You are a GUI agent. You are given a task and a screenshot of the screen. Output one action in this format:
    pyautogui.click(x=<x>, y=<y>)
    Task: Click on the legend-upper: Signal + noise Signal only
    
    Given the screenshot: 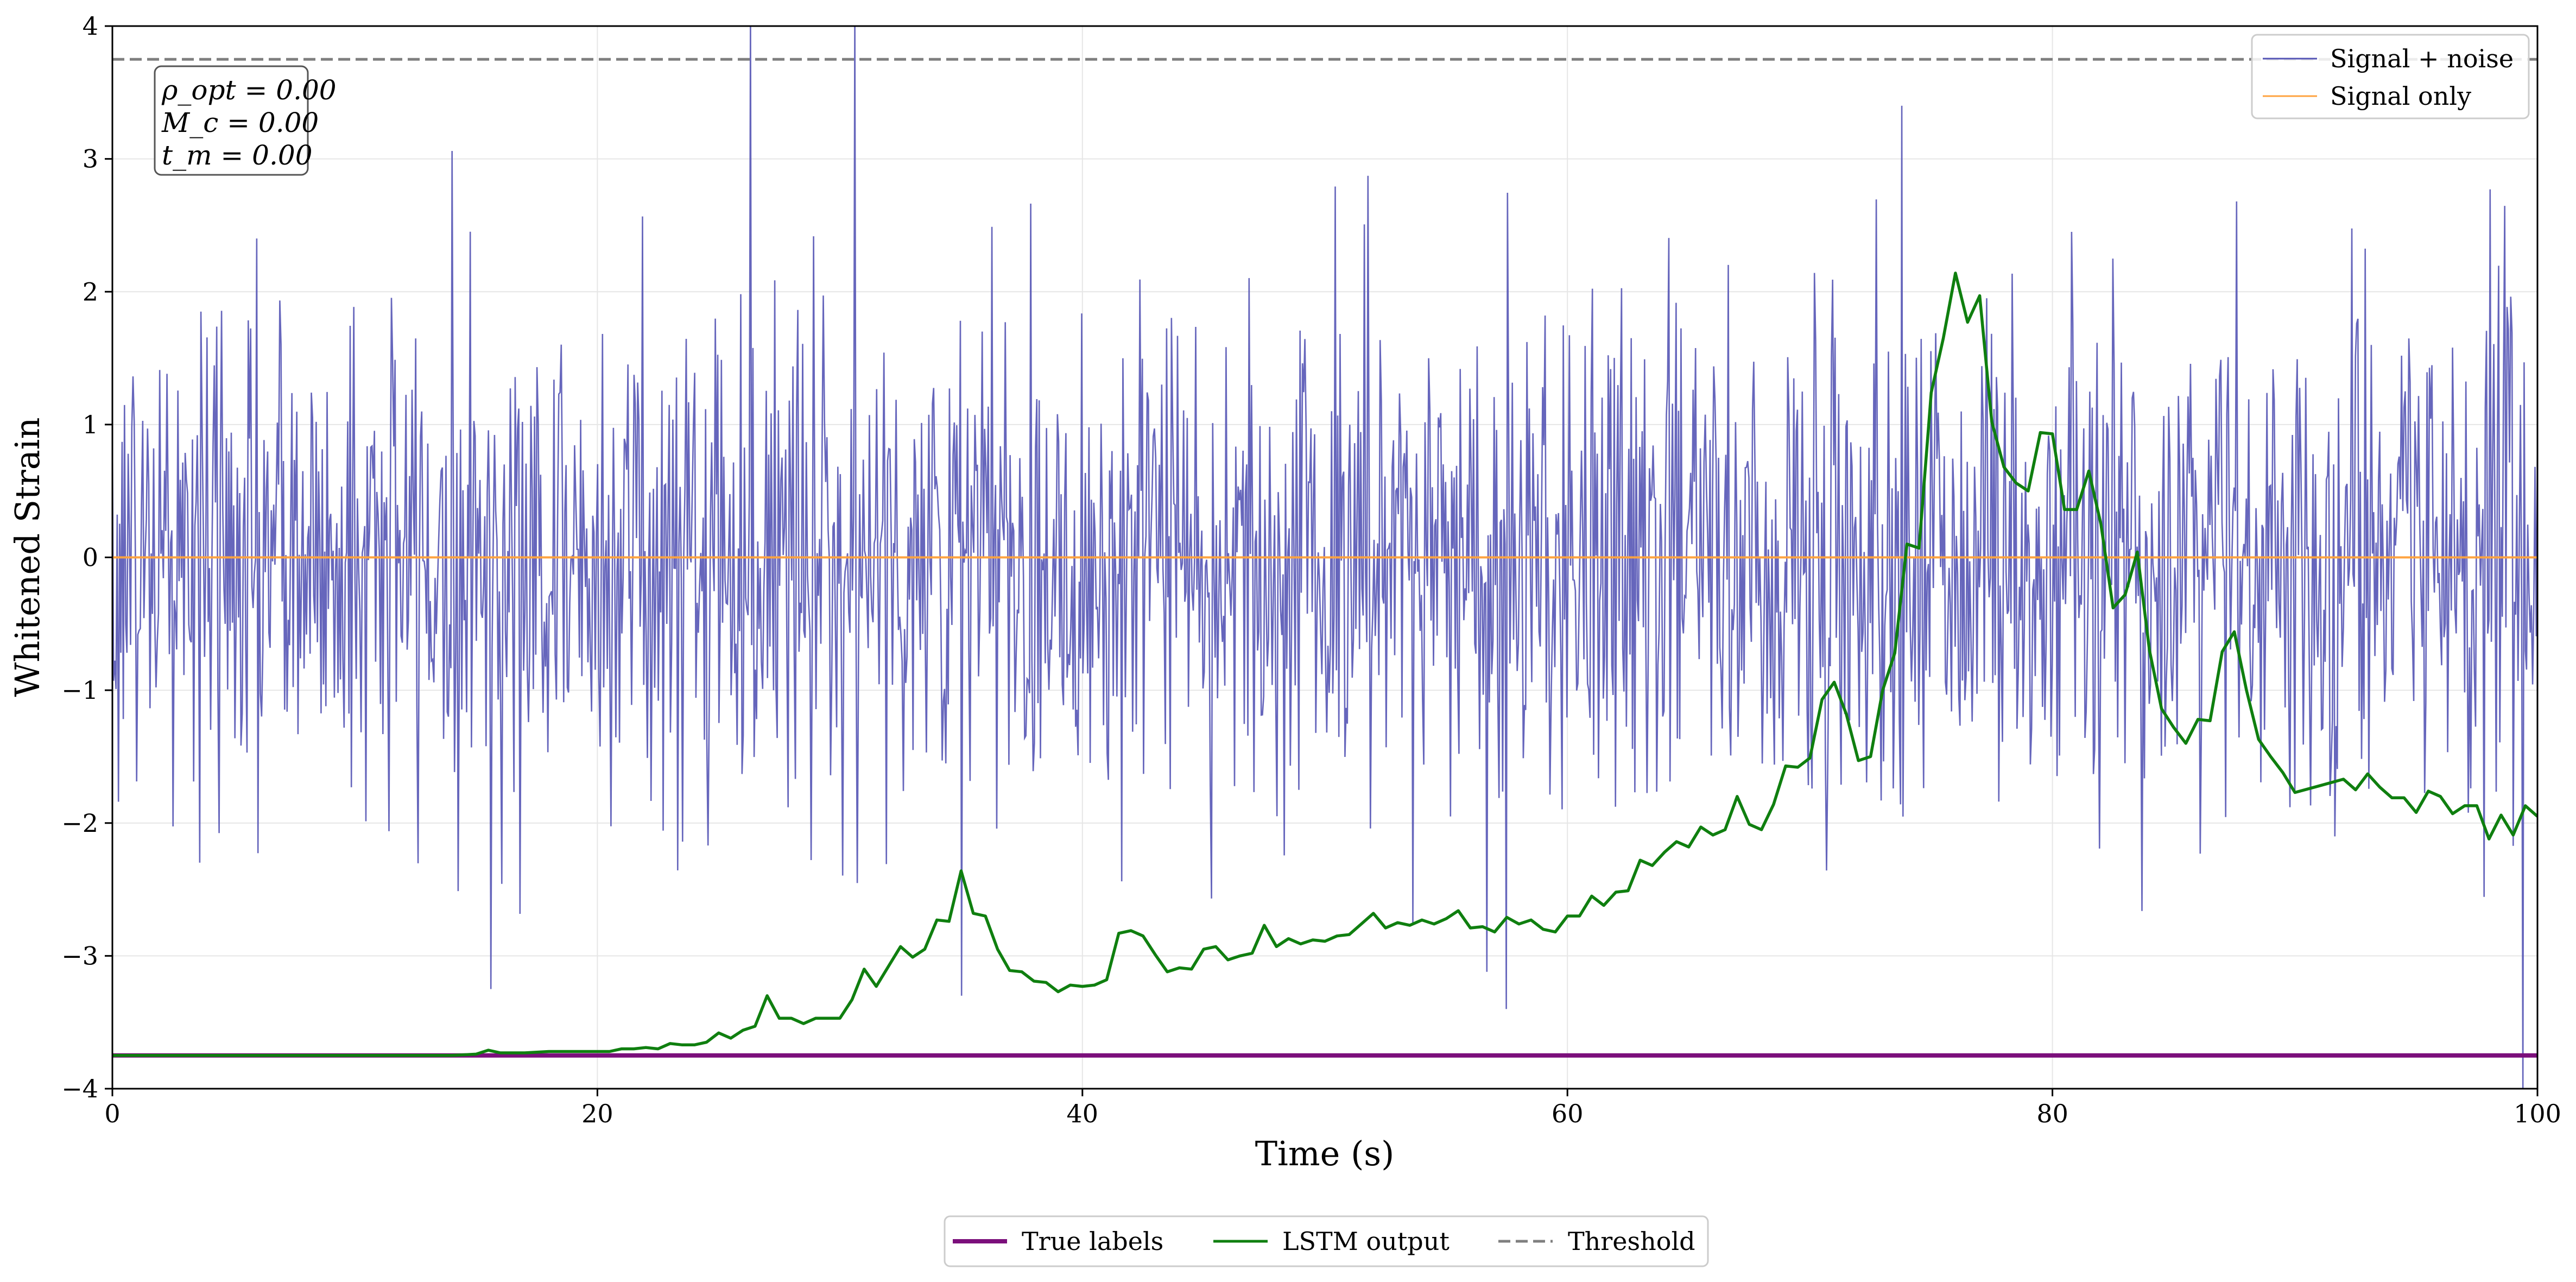 What is the action you would take?
    pyautogui.click(x=2390, y=76)
    